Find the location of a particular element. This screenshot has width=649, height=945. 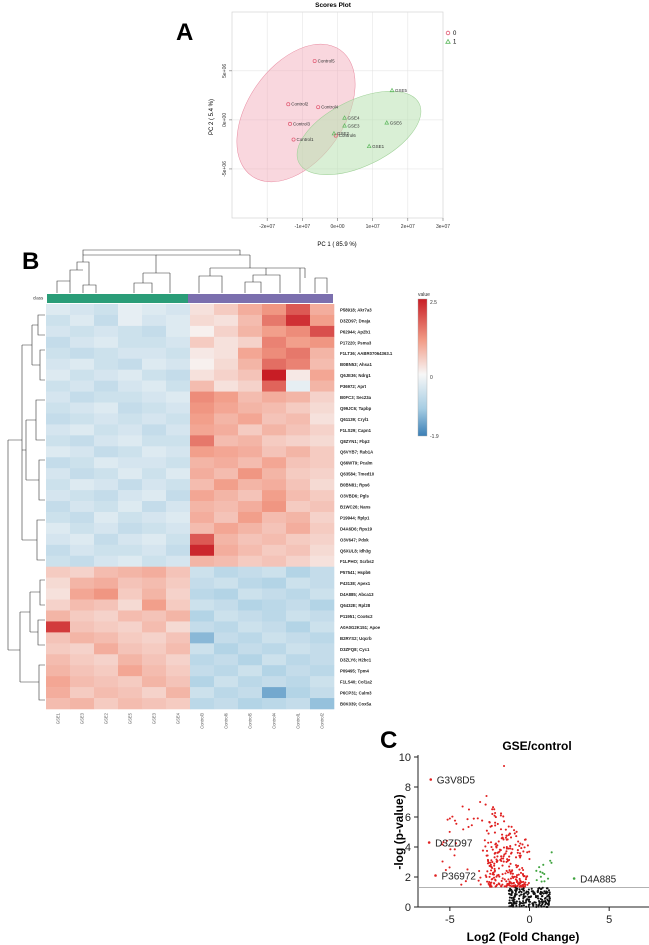

panel-a-xlabel: PC 1 ( 85.9 %) is located at coordinates (336, 245).